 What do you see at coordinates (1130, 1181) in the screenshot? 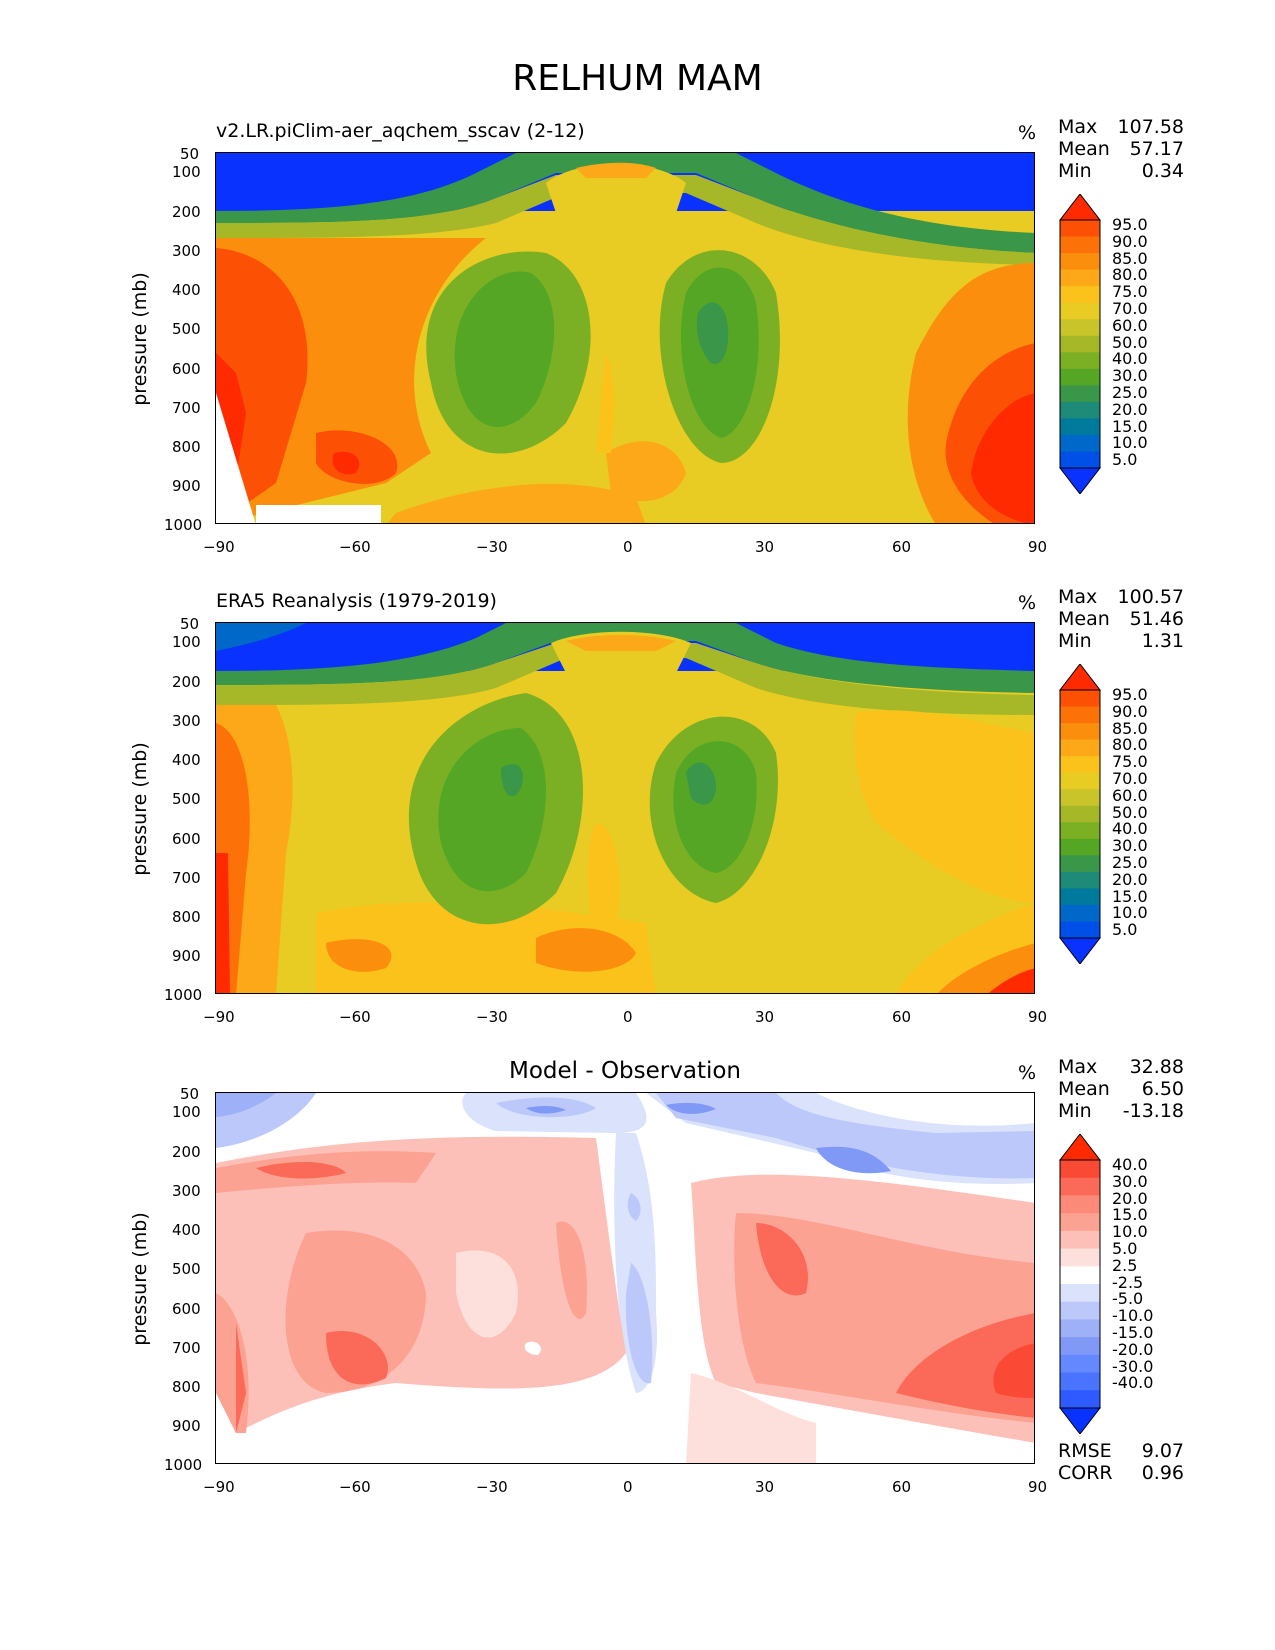
I see `colorbar-label: 30.0` at bounding box center [1130, 1181].